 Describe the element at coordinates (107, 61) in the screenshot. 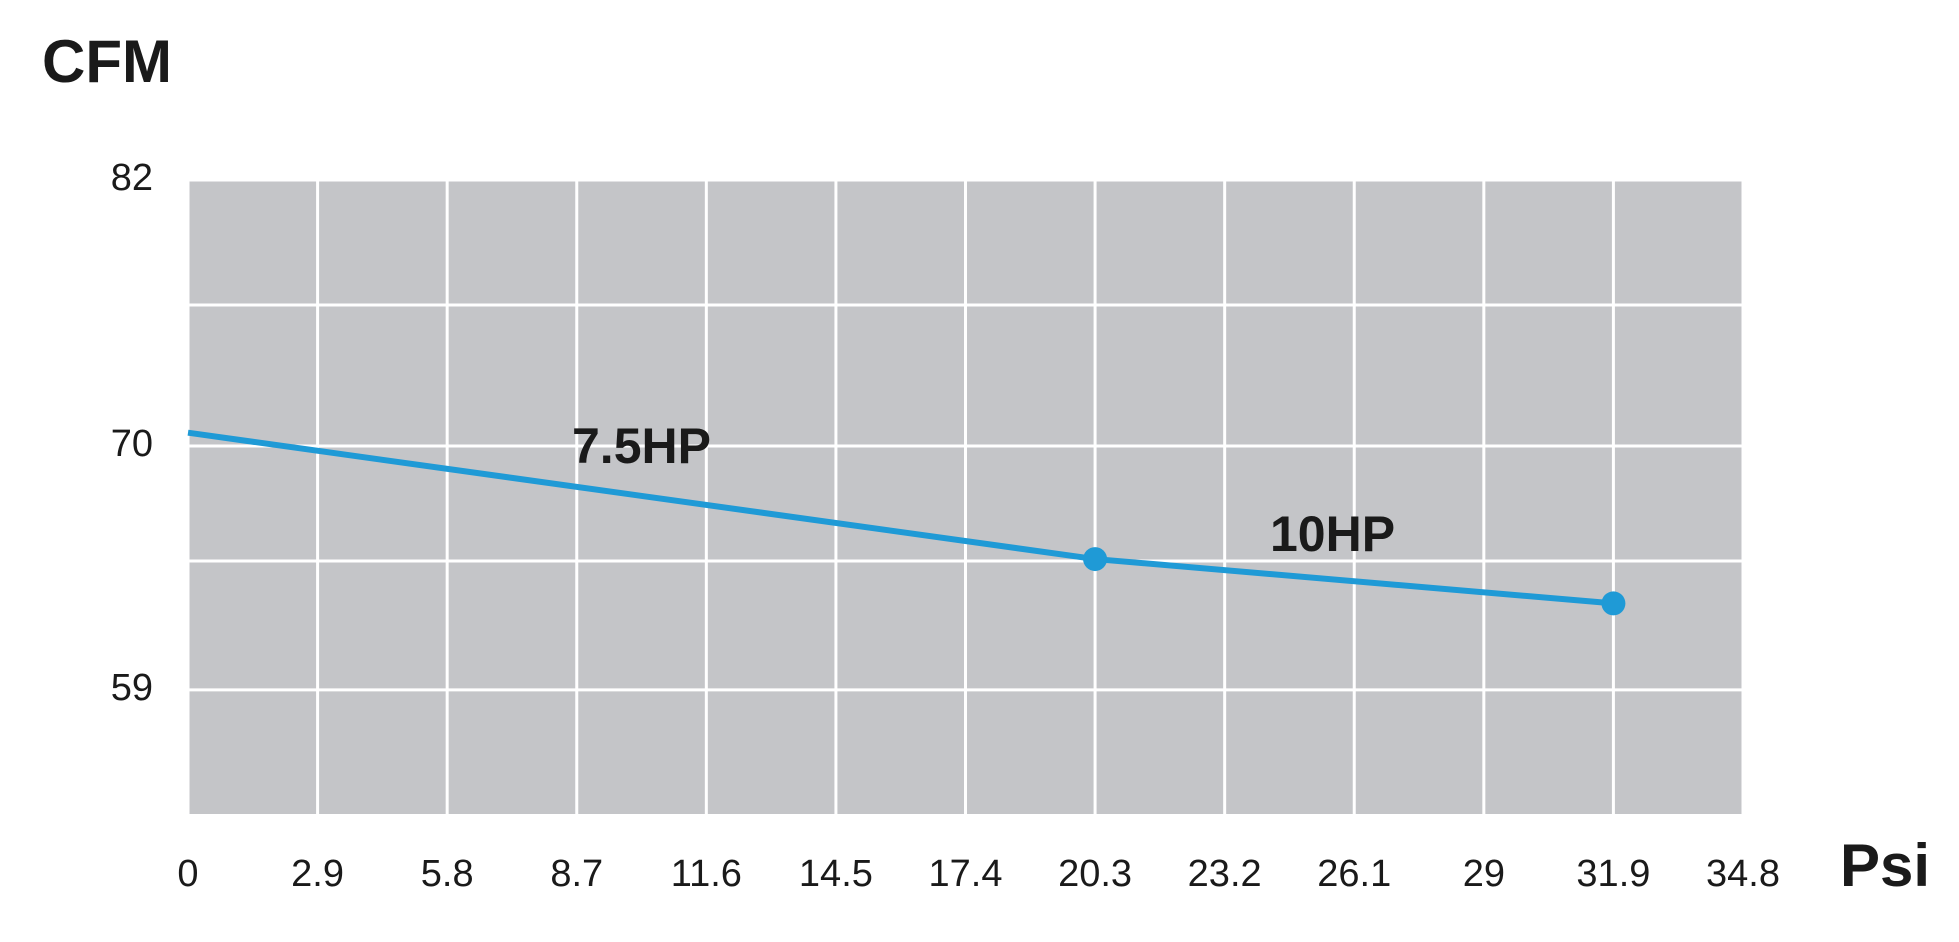

I see `y-axis-title: CFM` at that location.